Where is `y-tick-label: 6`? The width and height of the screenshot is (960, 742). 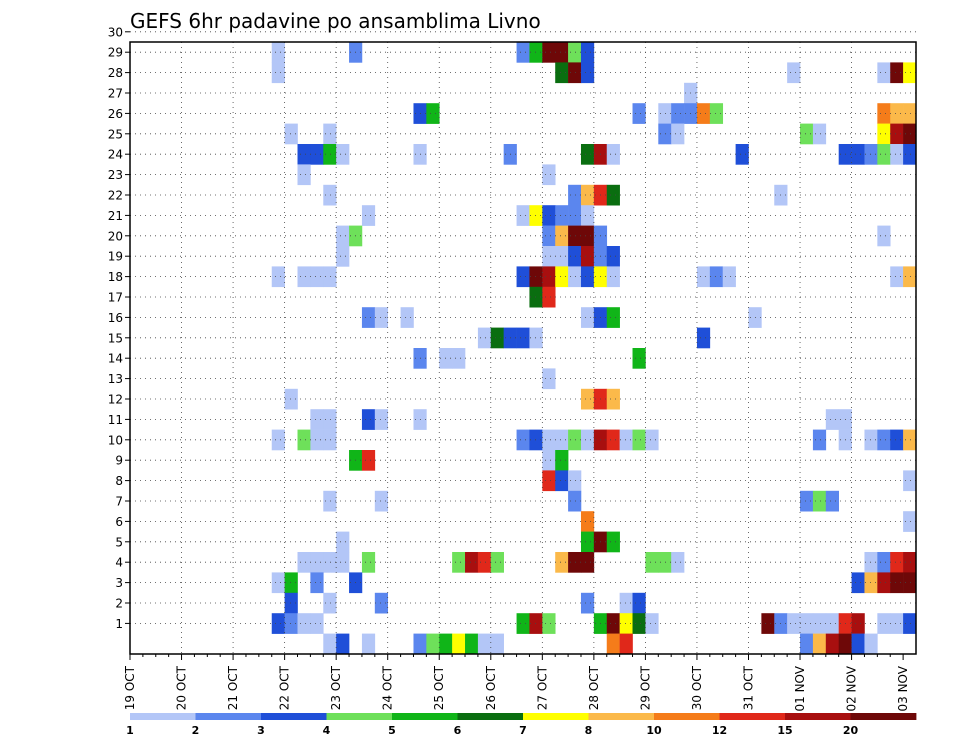 y-tick-label: 6 is located at coordinates (119, 522).